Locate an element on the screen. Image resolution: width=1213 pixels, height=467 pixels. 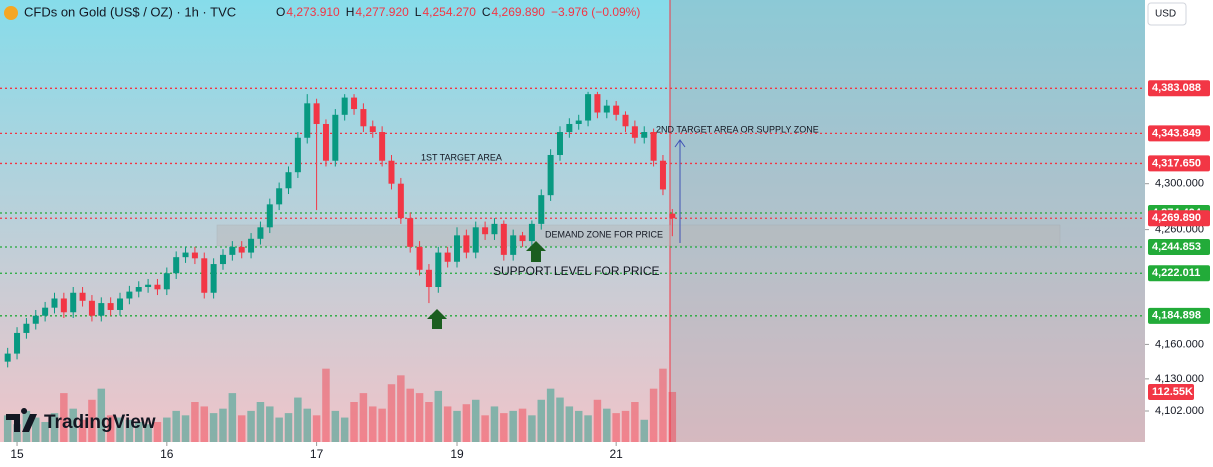
ohlc-key: L is located at coordinates (418, 12).